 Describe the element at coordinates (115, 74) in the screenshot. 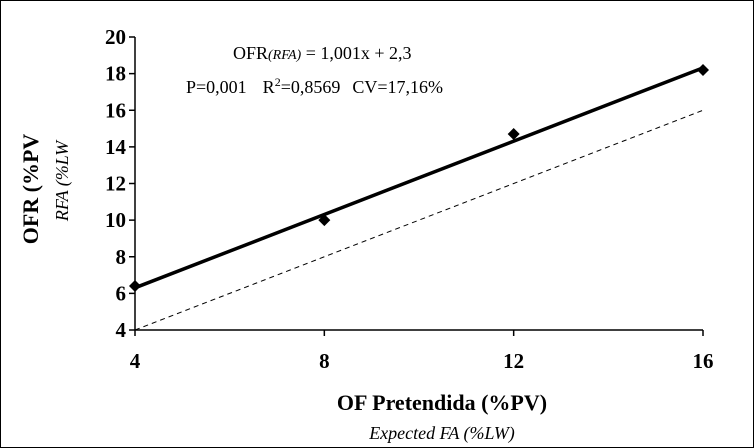

I see `y-tick-label: 18` at that location.